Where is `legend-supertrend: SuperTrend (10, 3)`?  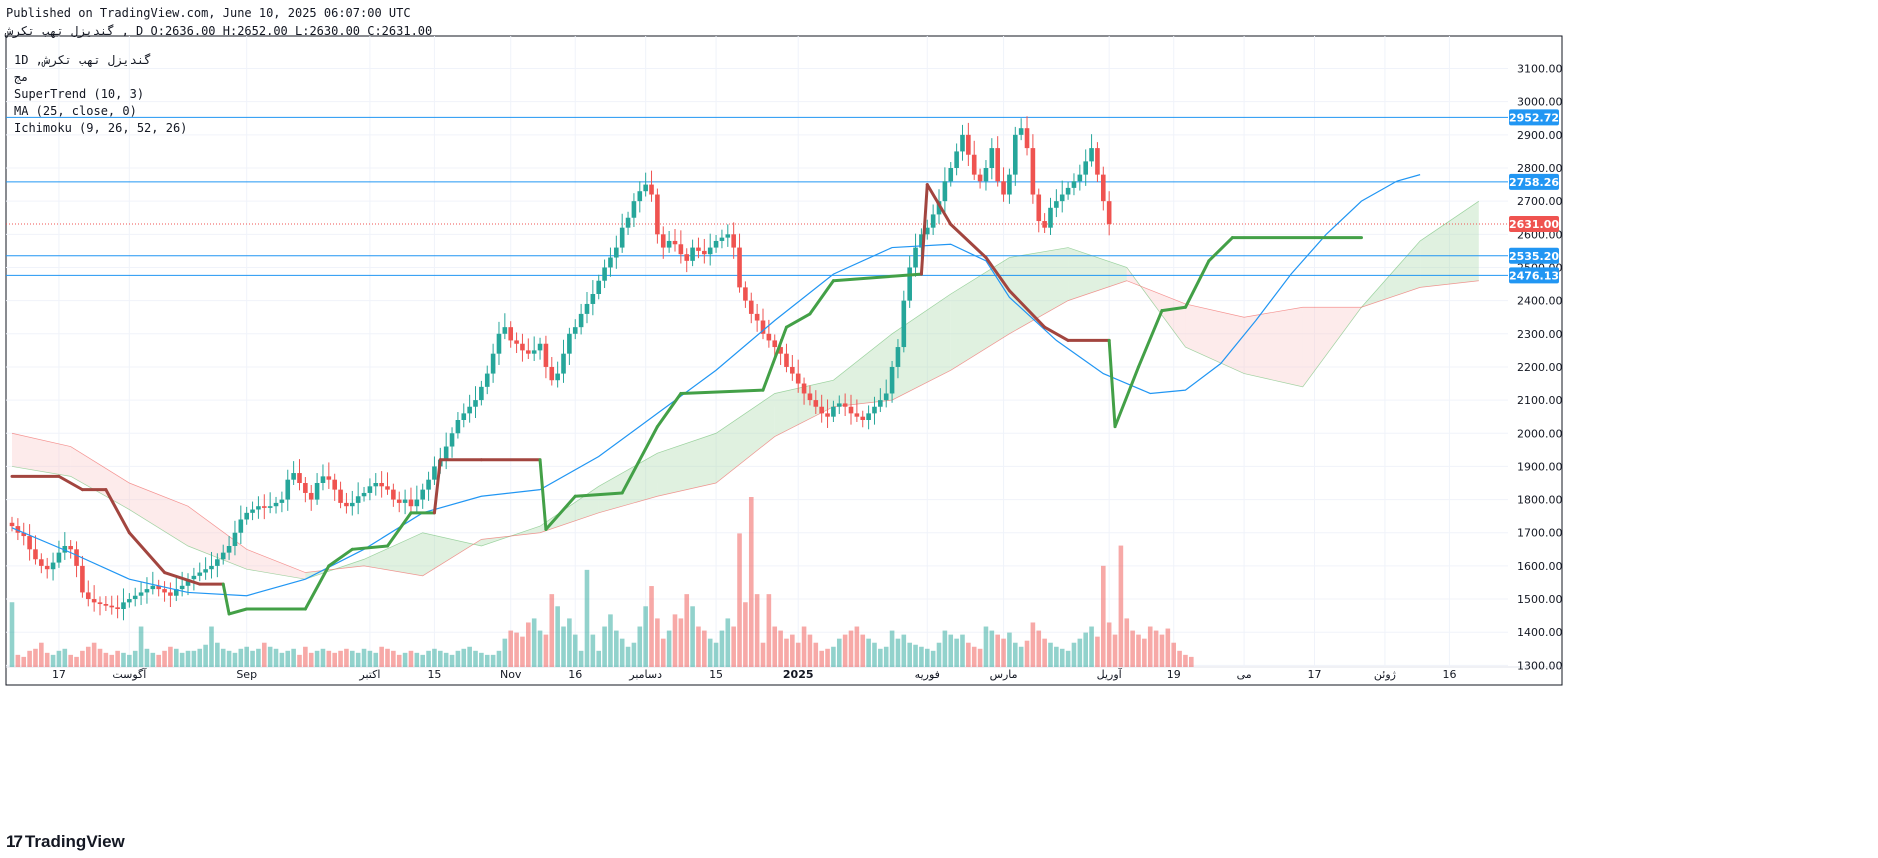 legend-supertrend: SuperTrend (10, 3) is located at coordinates (79, 94).